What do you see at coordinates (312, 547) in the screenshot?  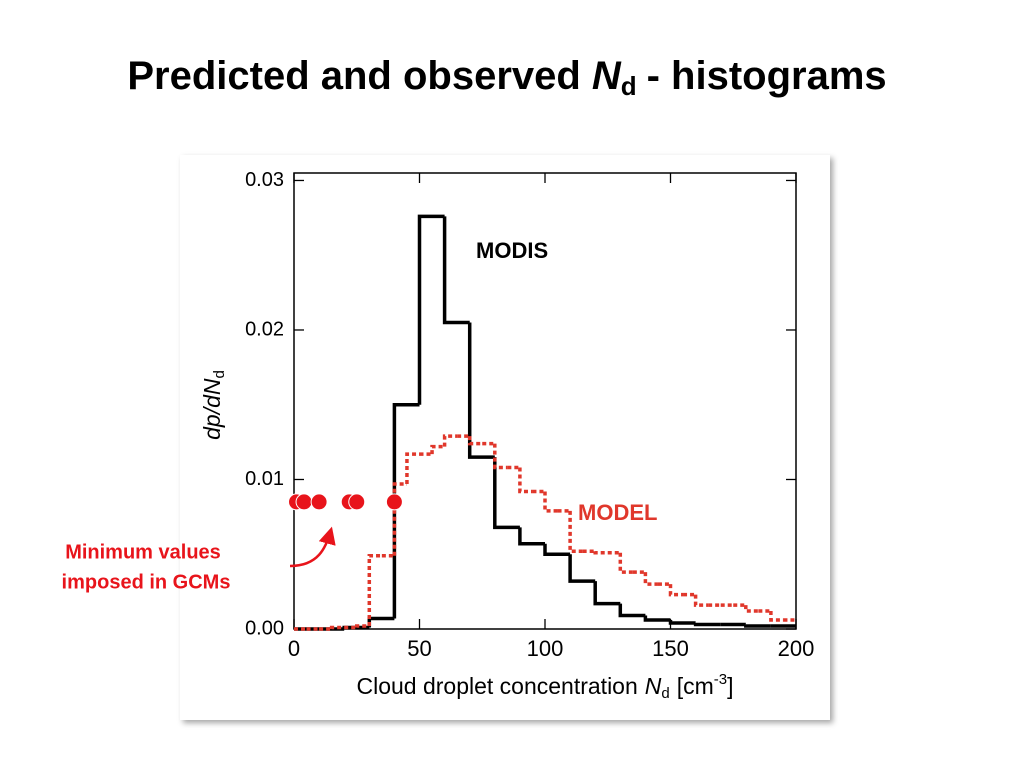 I see `annotation-arrow` at bounding box center [312, 547].